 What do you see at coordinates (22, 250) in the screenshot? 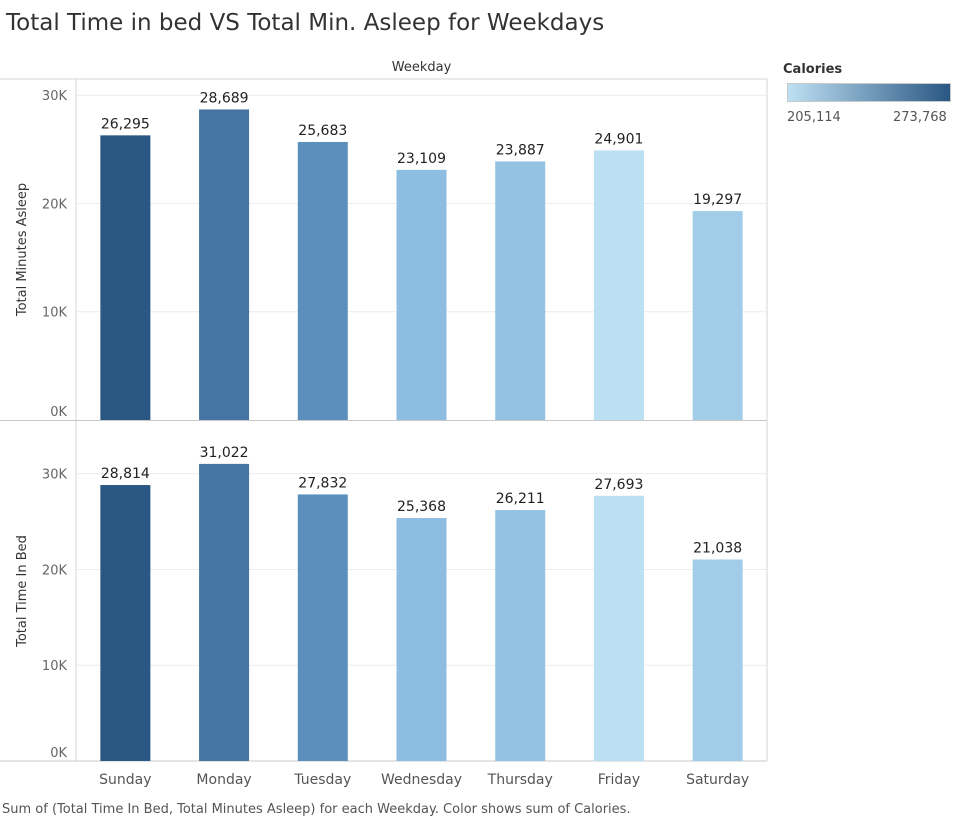
I see `y-axis-title: Total Minutes Asleep` at bounding box center [22, 250].